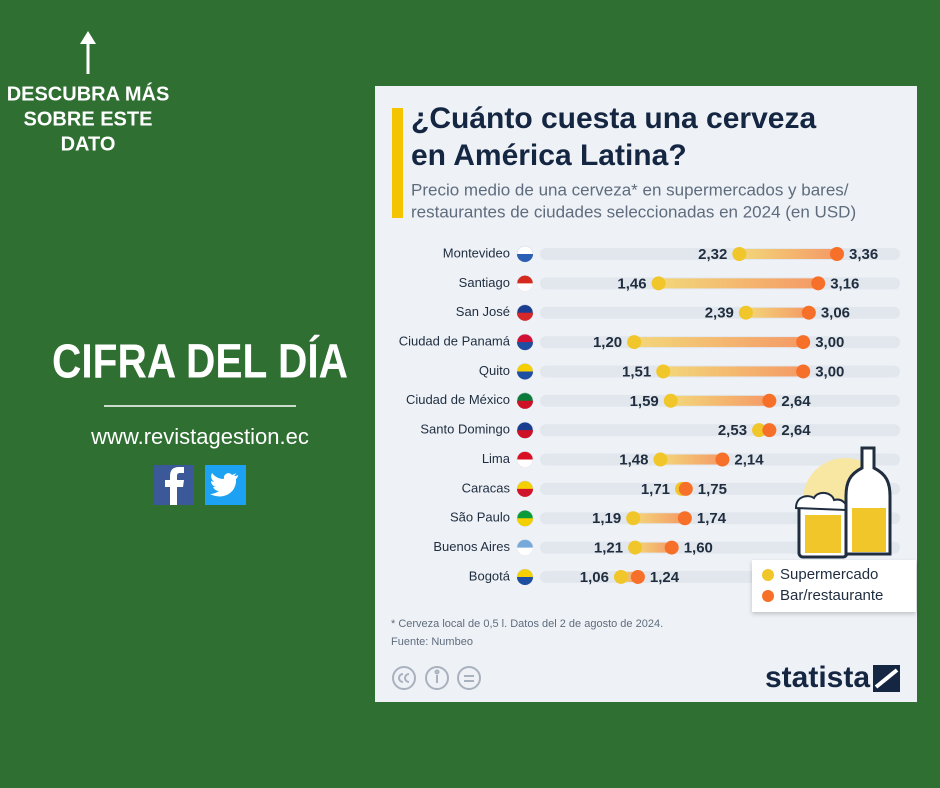 The width and height of the screenshot is (940, 788). I want to click on value-label: 1,59, so click(644, 401).